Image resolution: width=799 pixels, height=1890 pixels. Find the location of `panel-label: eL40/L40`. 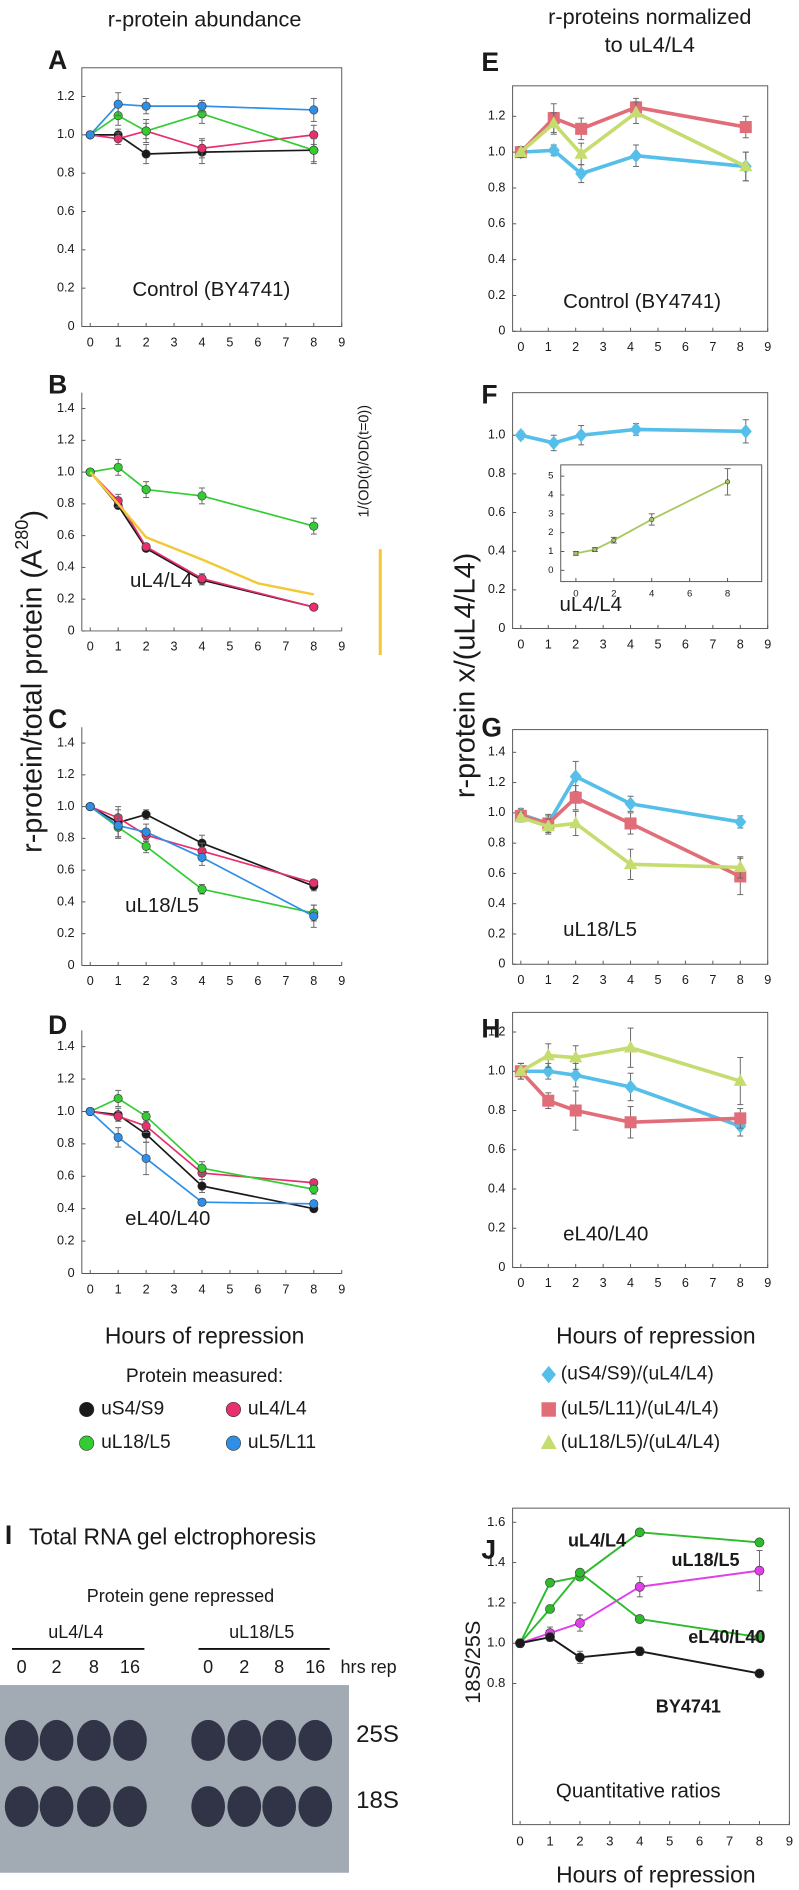

panel-label: eL40/L40 is located at coordinates (605, 1233).